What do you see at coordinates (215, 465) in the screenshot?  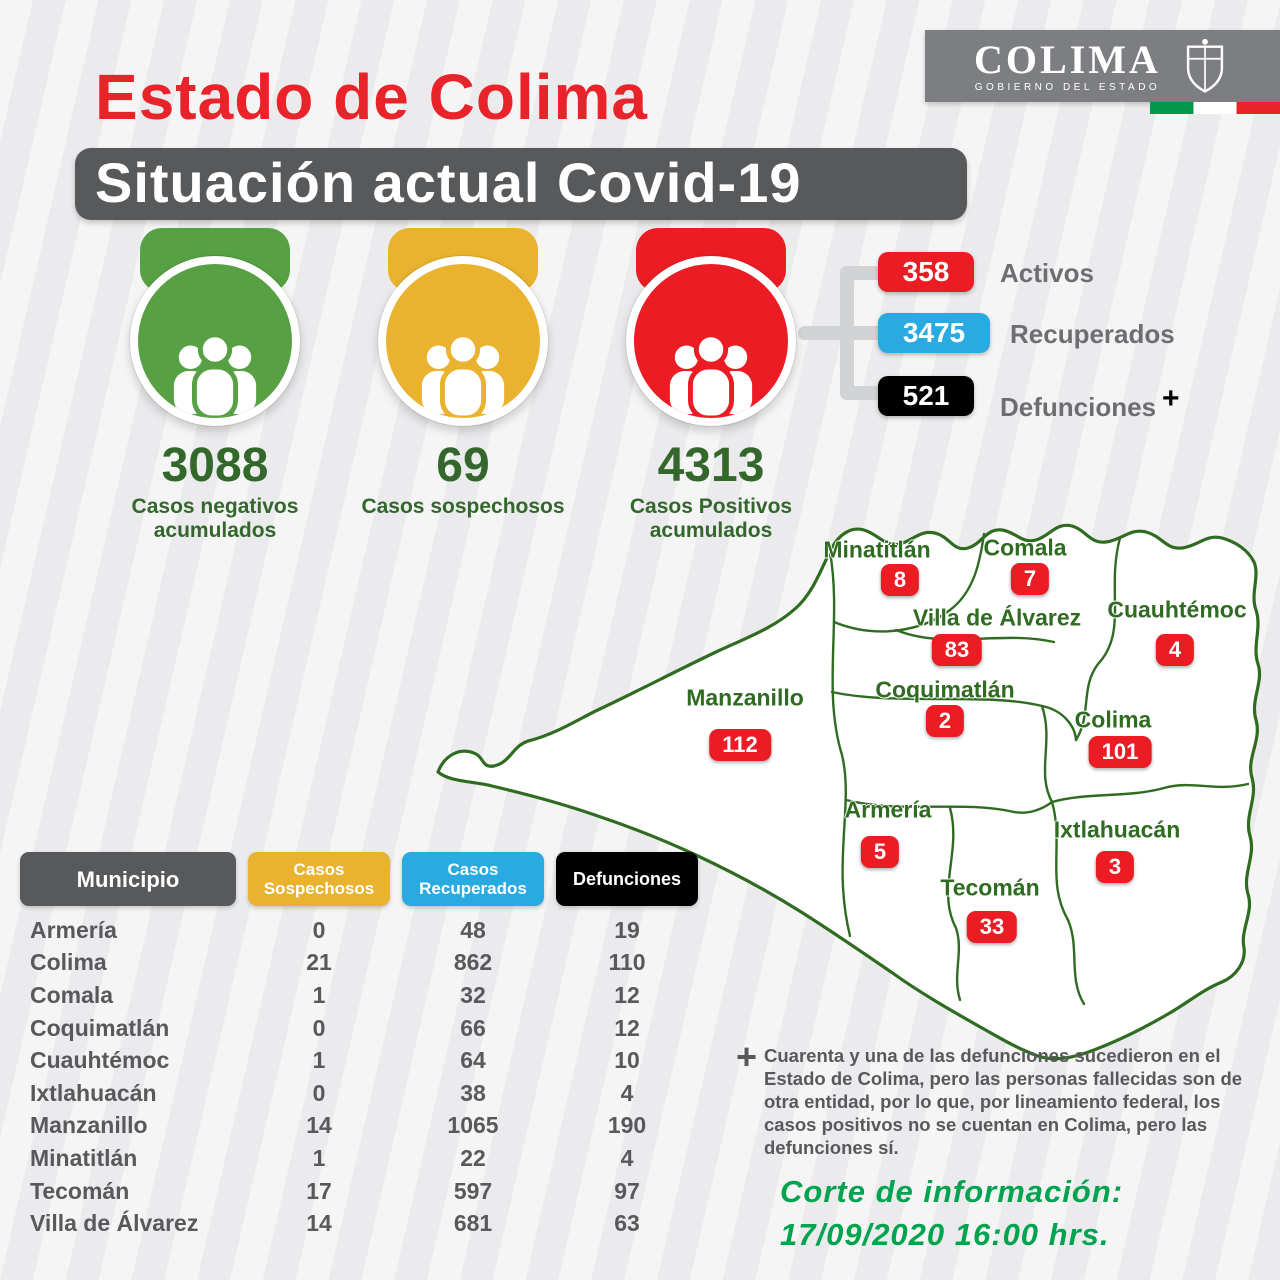 I see `stat-value-negativos: 3088` at bounding box center [215, 465].